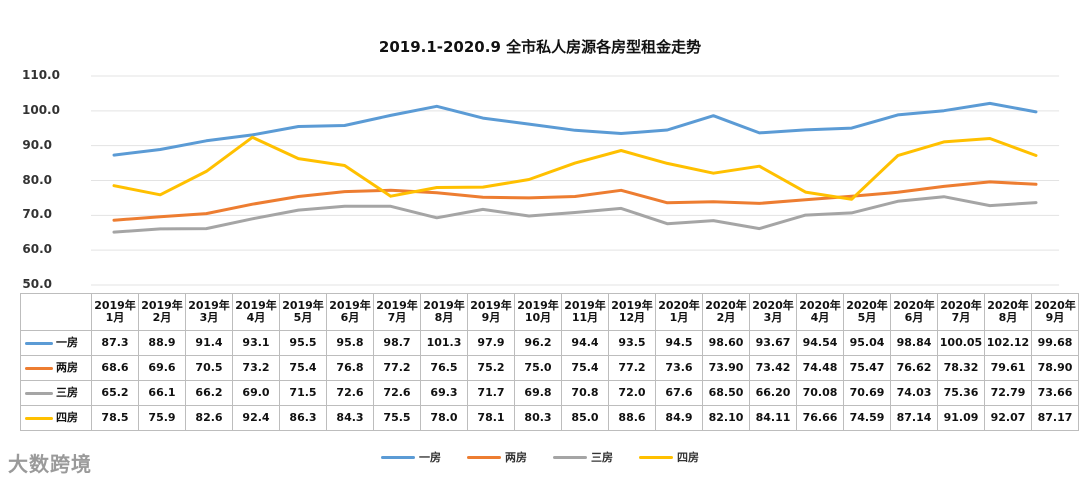  I want to click on x-category-header: 2019年 3月, so click(209, 312).